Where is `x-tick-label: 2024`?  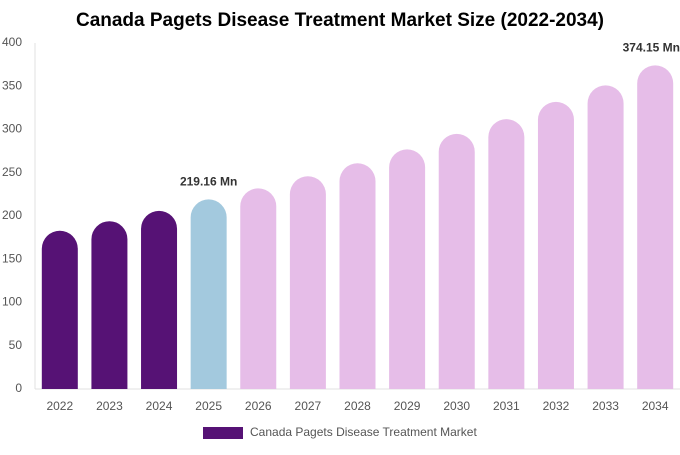
x-tick-label: 2024 is located at coordinates (159, 406).